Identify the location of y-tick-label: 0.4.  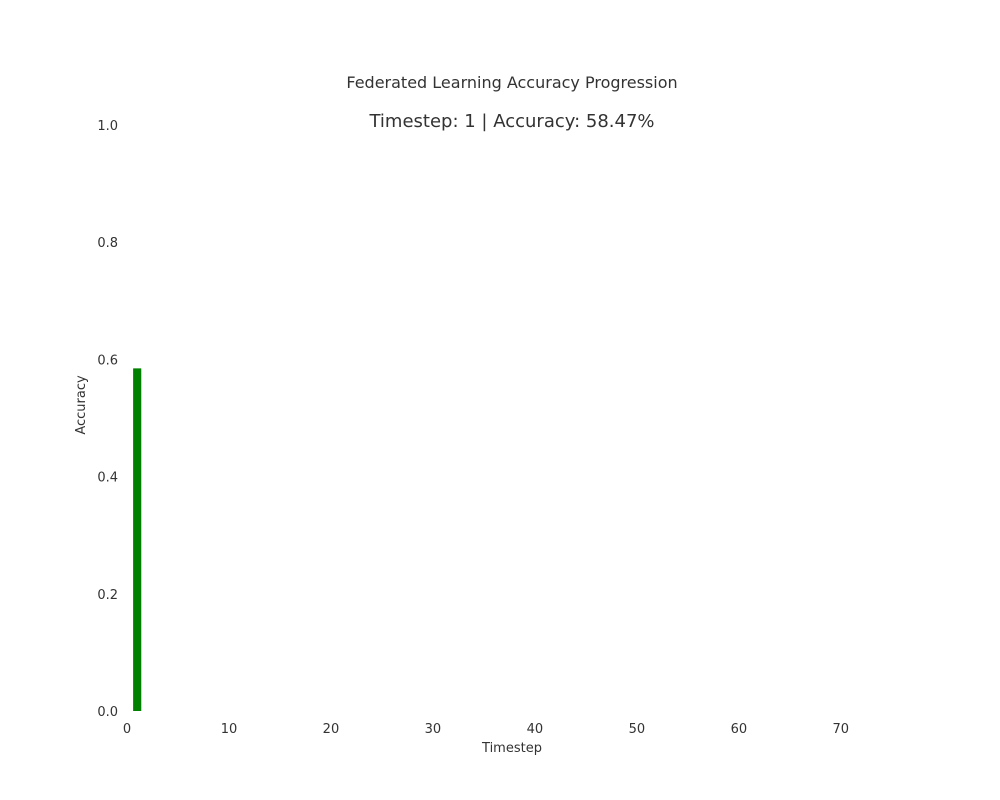
(107, 478).